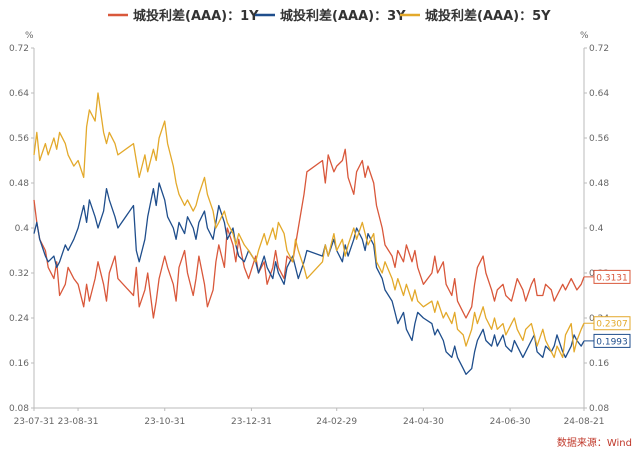  What do you see at coordinates (19, 364) in the screenshot?
I see `y-tick-label-left: 0.16` at bounding box center [19, 364].